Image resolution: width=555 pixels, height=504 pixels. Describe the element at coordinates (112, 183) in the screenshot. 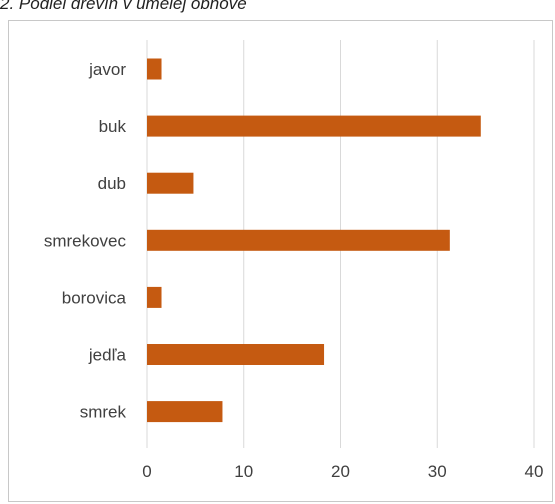

I see `category-label-2: dub` at that location.